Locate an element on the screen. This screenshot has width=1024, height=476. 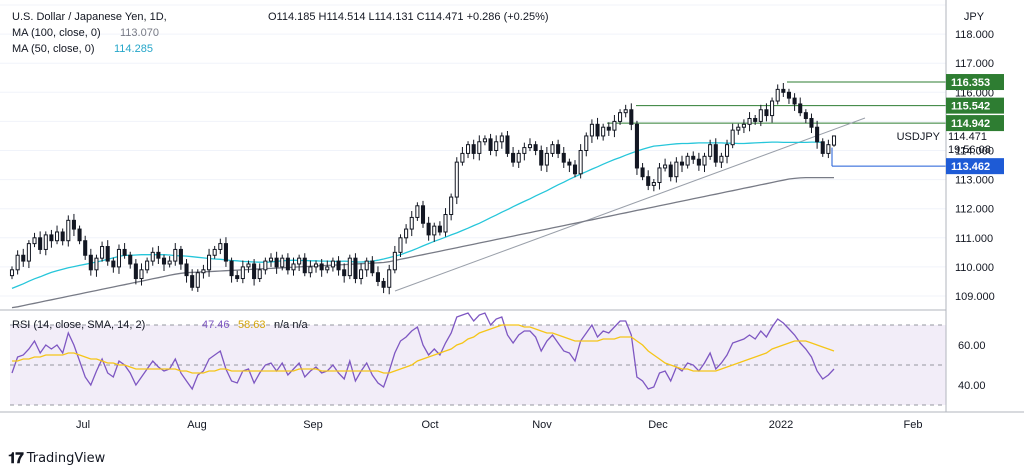
price-tick-label: 113.000 is located at coordinates (974, 181).